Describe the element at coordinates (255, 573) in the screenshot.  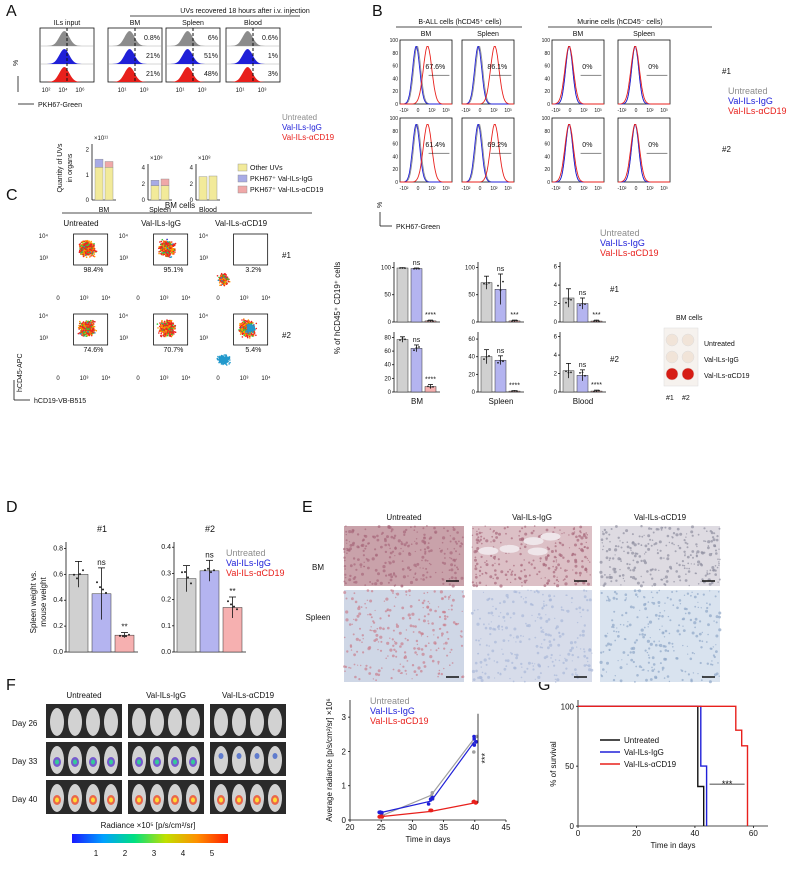
I see `legend-cd19: Val-ILs-αCD19` at that location.